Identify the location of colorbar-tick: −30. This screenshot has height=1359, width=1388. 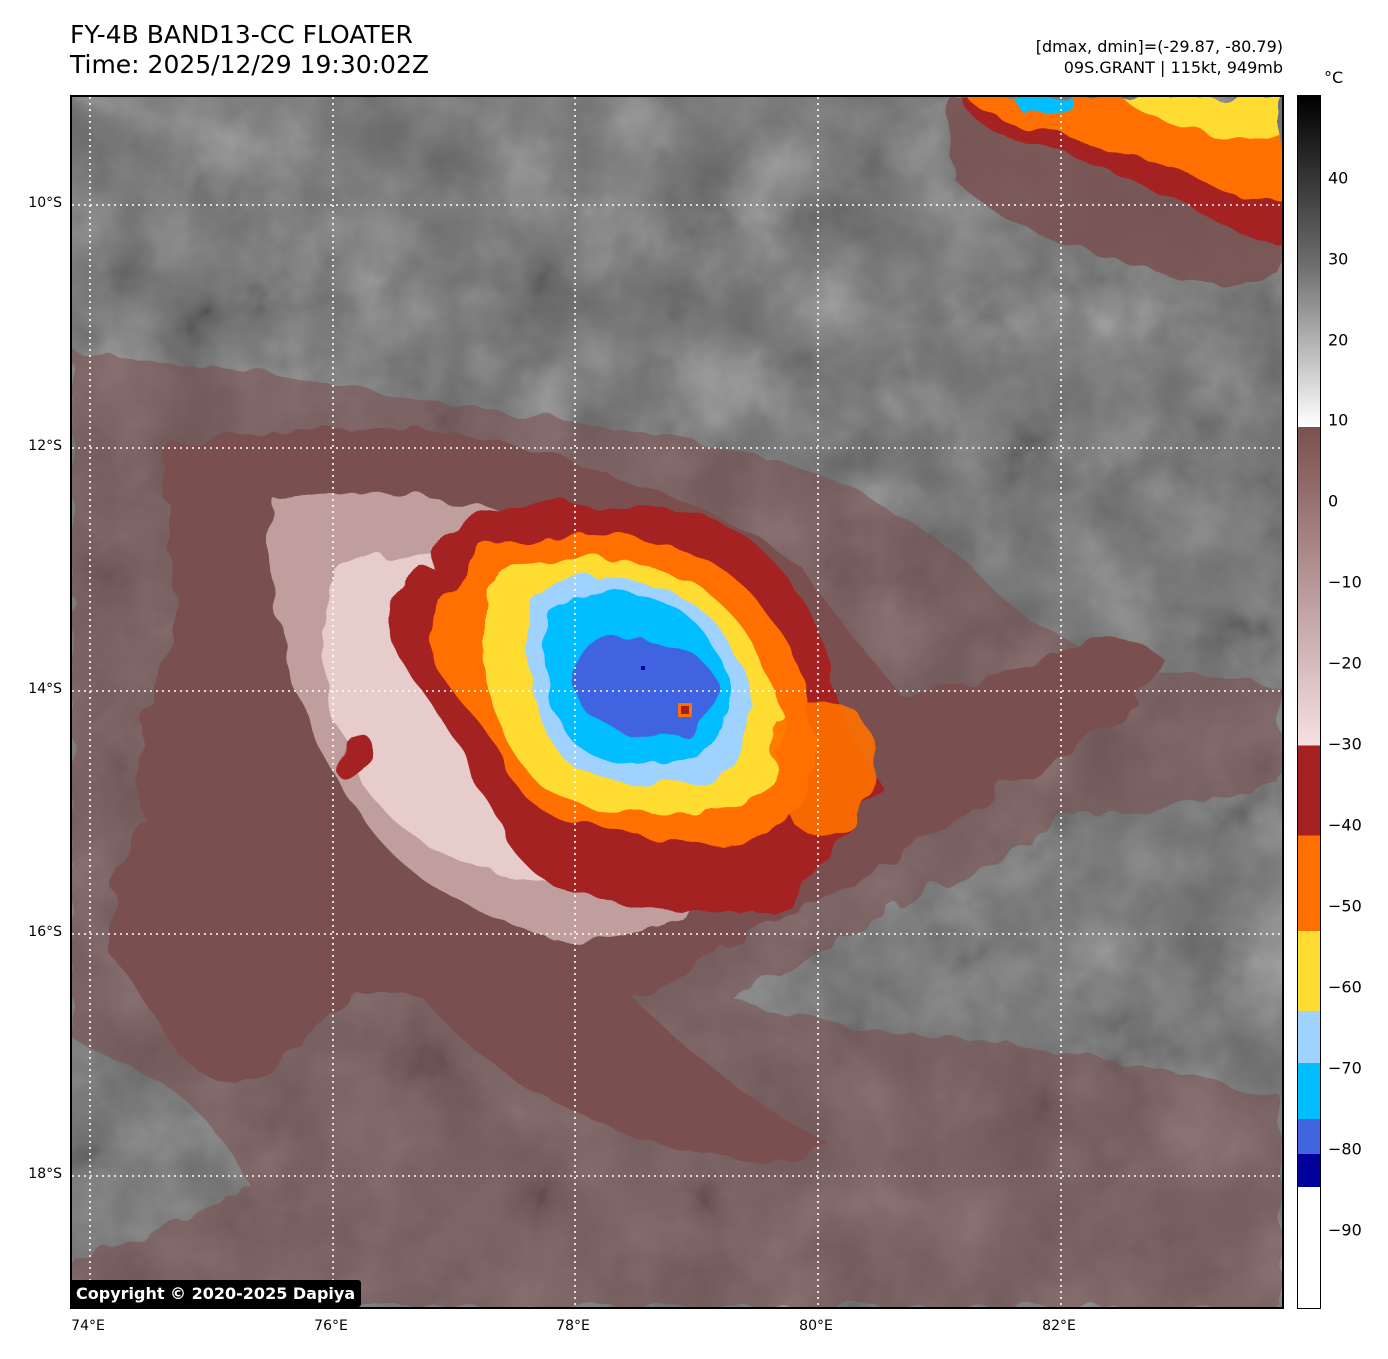
(1345, 744).